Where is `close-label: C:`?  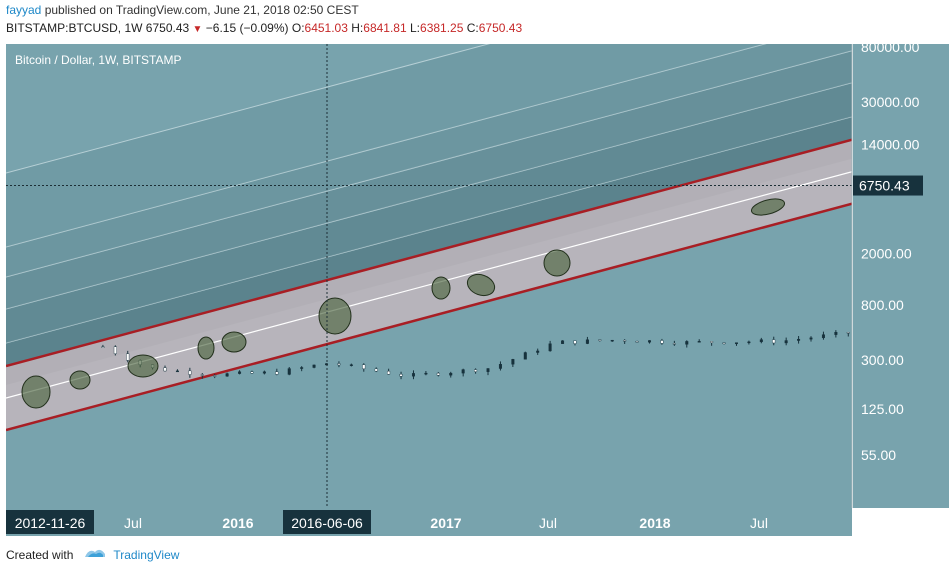
close-label: C: is located at coordinates (472, 28).